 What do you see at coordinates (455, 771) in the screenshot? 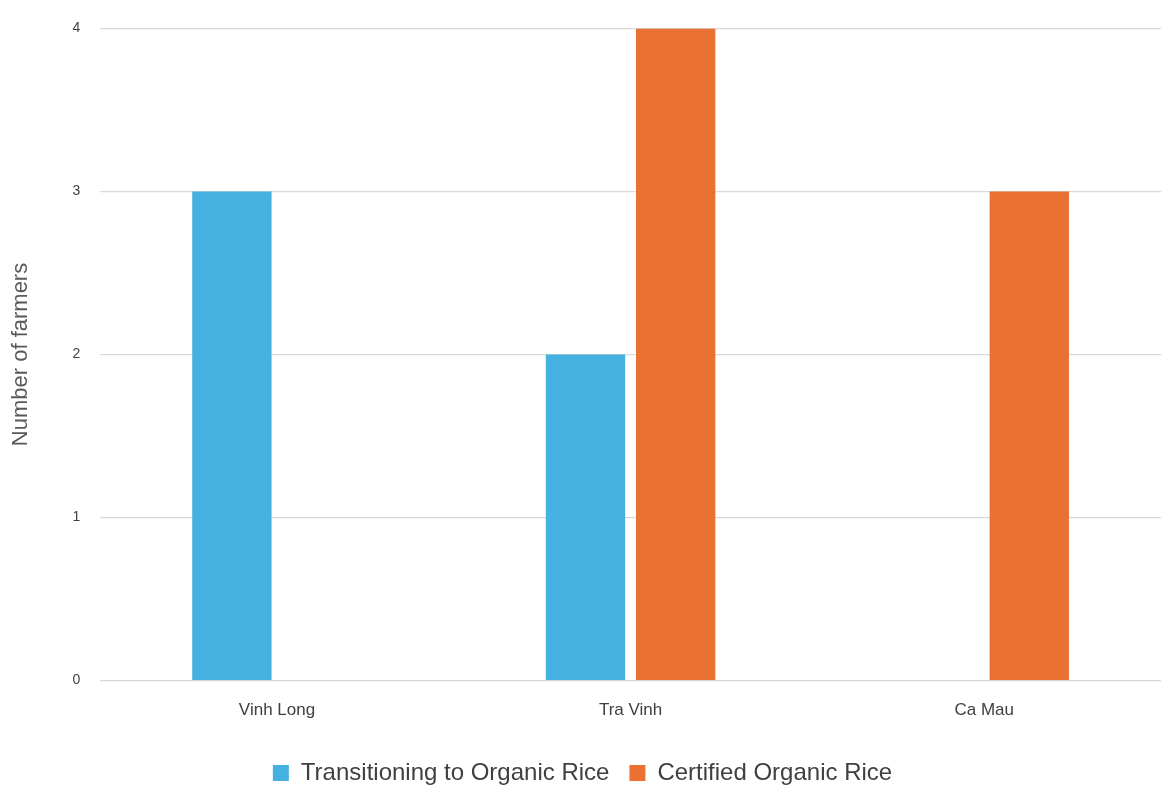
I see `legend-label: Transitioning to Organic Rice` at bounding box center [455, 771].